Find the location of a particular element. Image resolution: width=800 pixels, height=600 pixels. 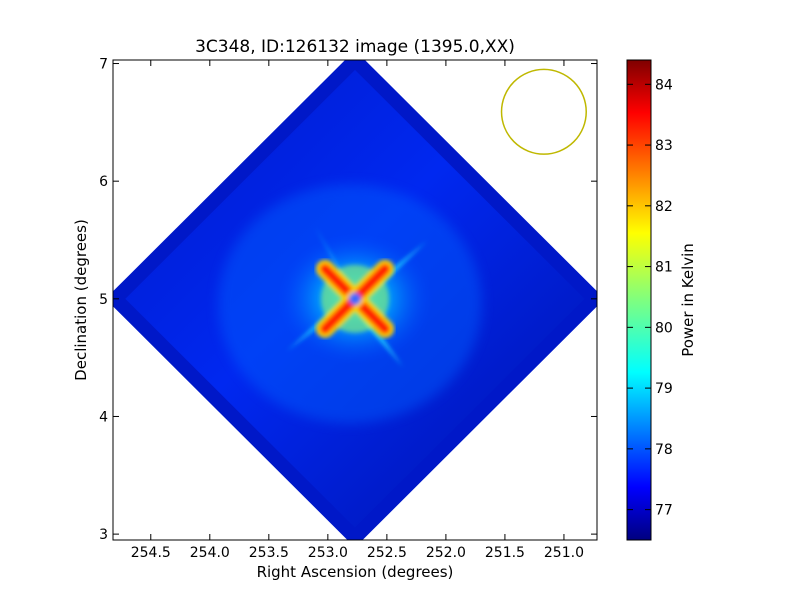

source-core is located at coordinates (355, 298).